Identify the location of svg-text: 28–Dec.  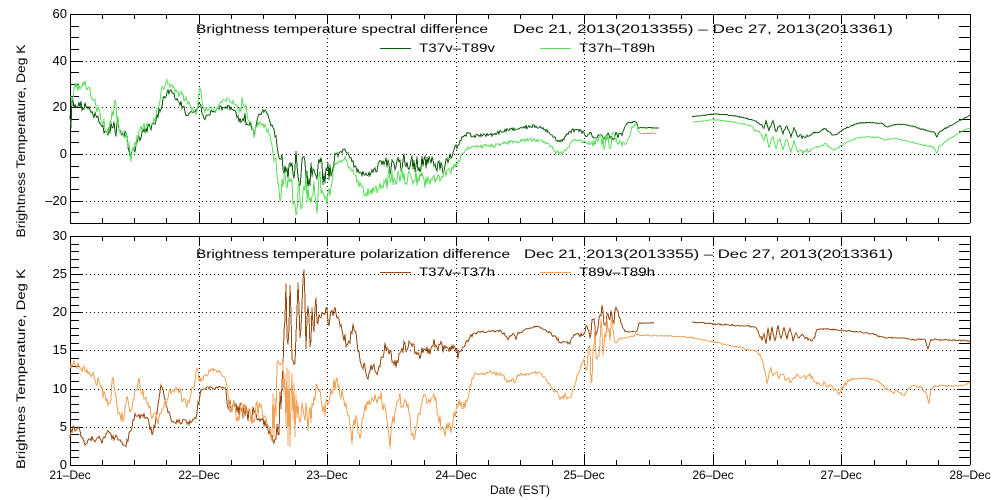
(969, 475).